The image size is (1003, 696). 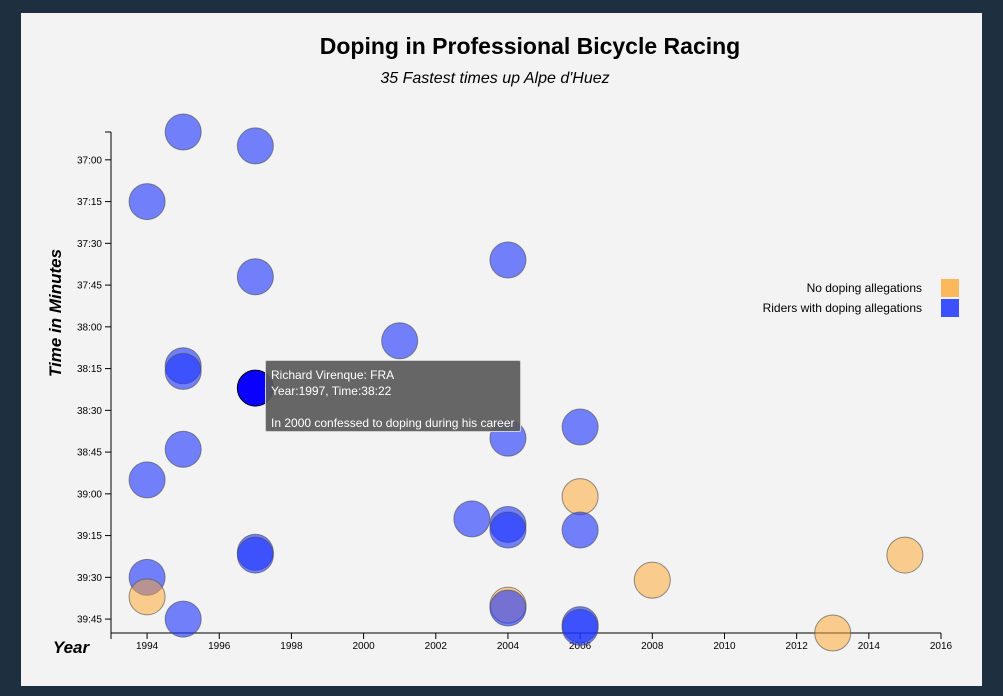 I want to click on x-tick-label: 2008, so click(x=652, y=646).